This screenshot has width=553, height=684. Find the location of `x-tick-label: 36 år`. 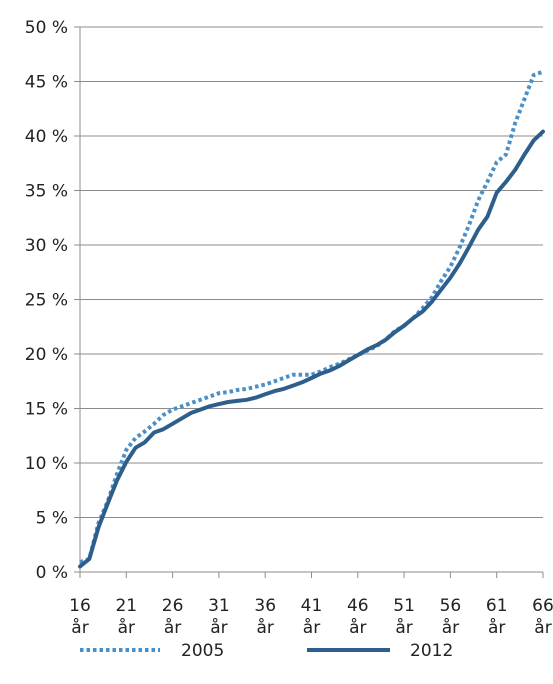

x-tick-label: 36 år is located at coordinates (265, 617).